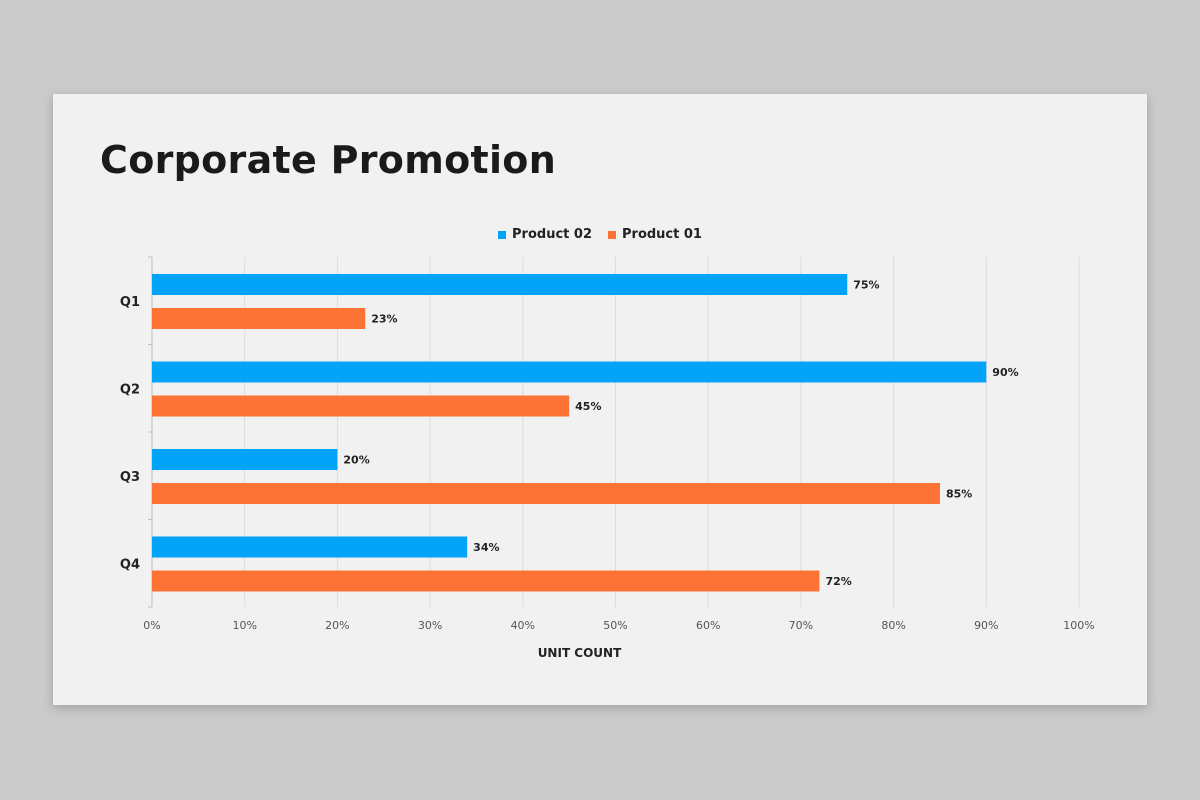  Describe the element at coordinates (866, 285) in the screenshot. I see `data-label: 75%` at that location.